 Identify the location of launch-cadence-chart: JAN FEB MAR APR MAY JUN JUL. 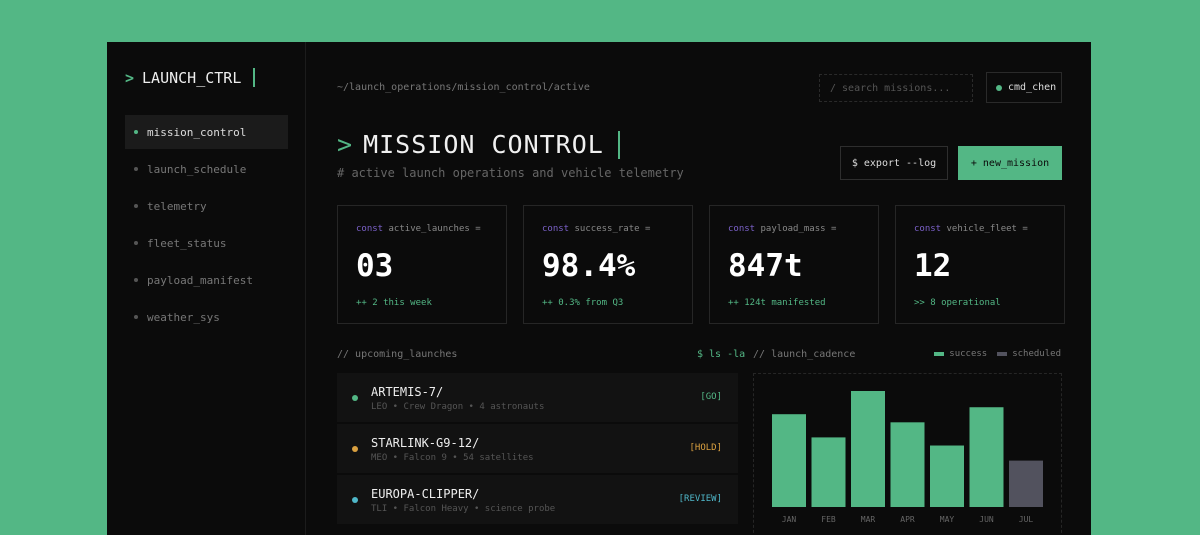
(907, 454).